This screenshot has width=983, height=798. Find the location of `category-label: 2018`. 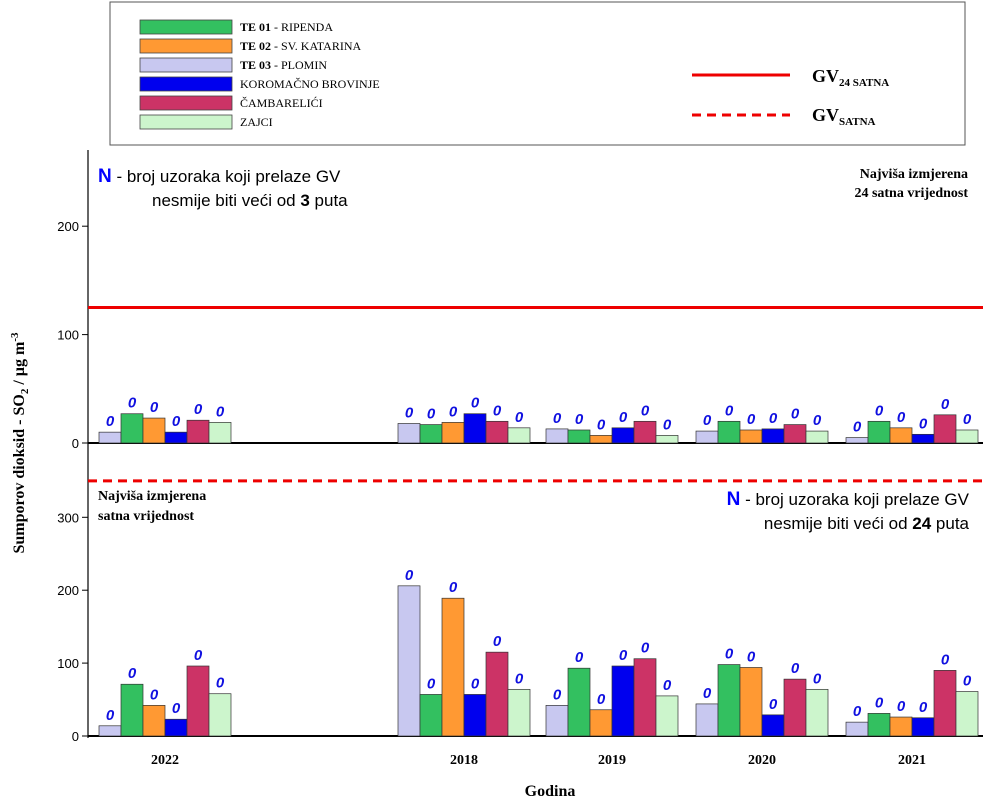

category-label: 2018 is located at coordinates (464, 760).